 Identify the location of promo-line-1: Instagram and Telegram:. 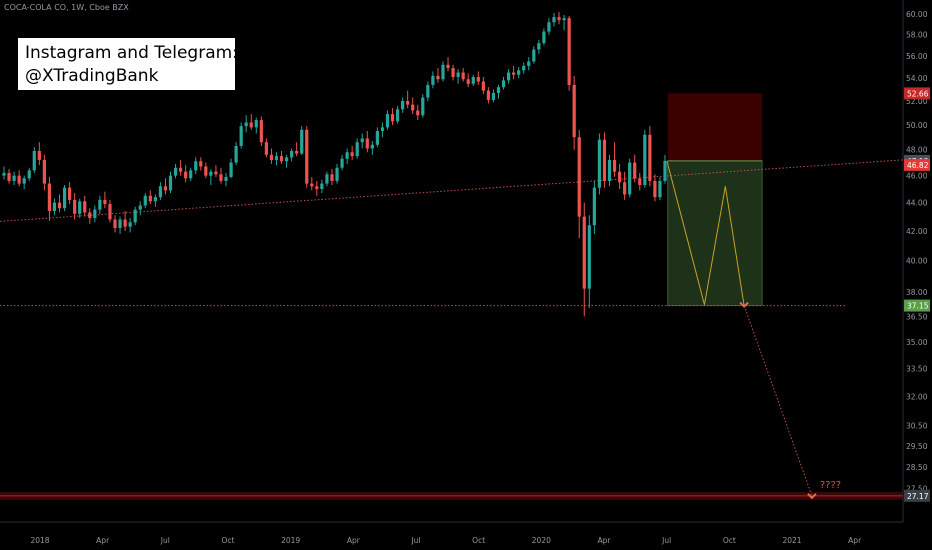
(131, 53).